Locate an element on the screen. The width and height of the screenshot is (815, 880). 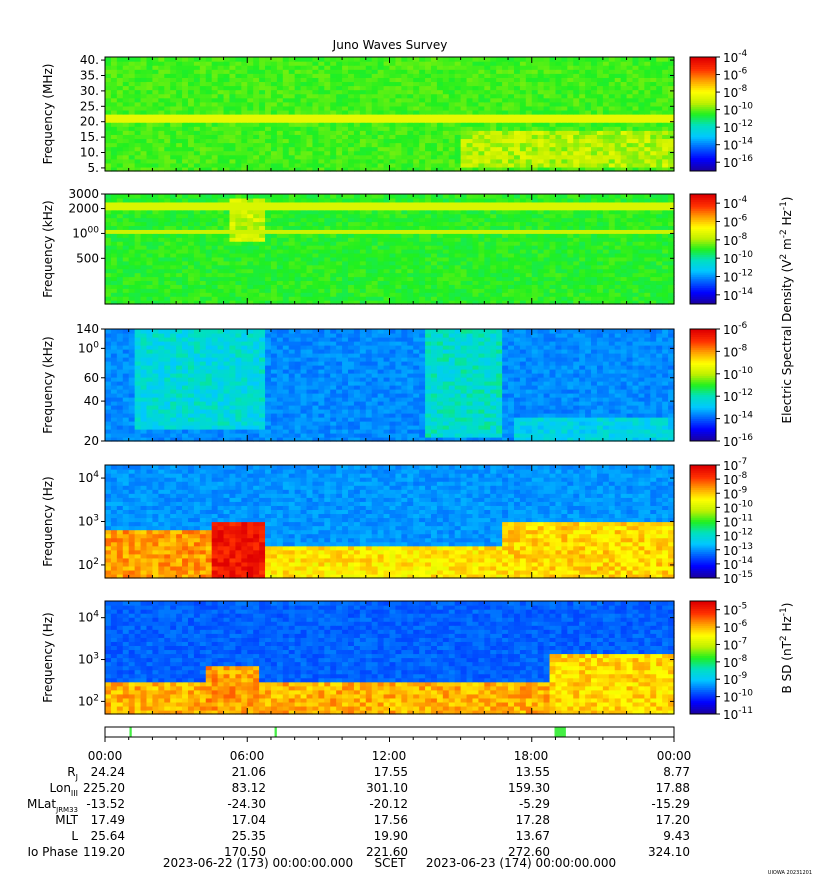
colorbar-swatch is located at coordinates (703, 159).